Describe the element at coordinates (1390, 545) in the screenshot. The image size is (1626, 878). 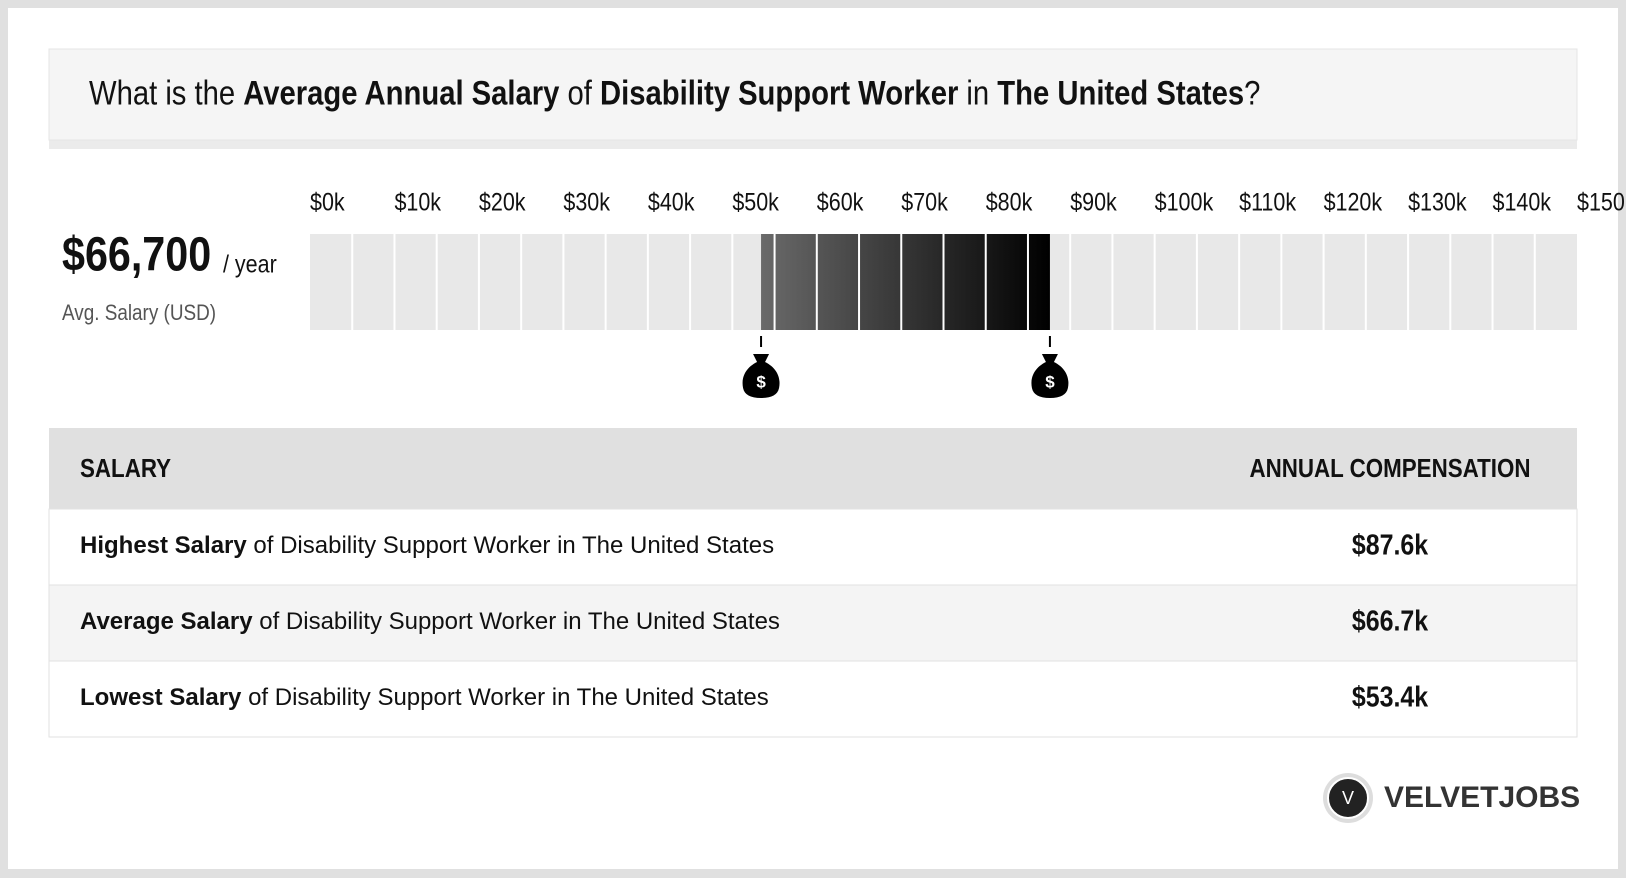
I see `row-value: $87.6k` at that location.